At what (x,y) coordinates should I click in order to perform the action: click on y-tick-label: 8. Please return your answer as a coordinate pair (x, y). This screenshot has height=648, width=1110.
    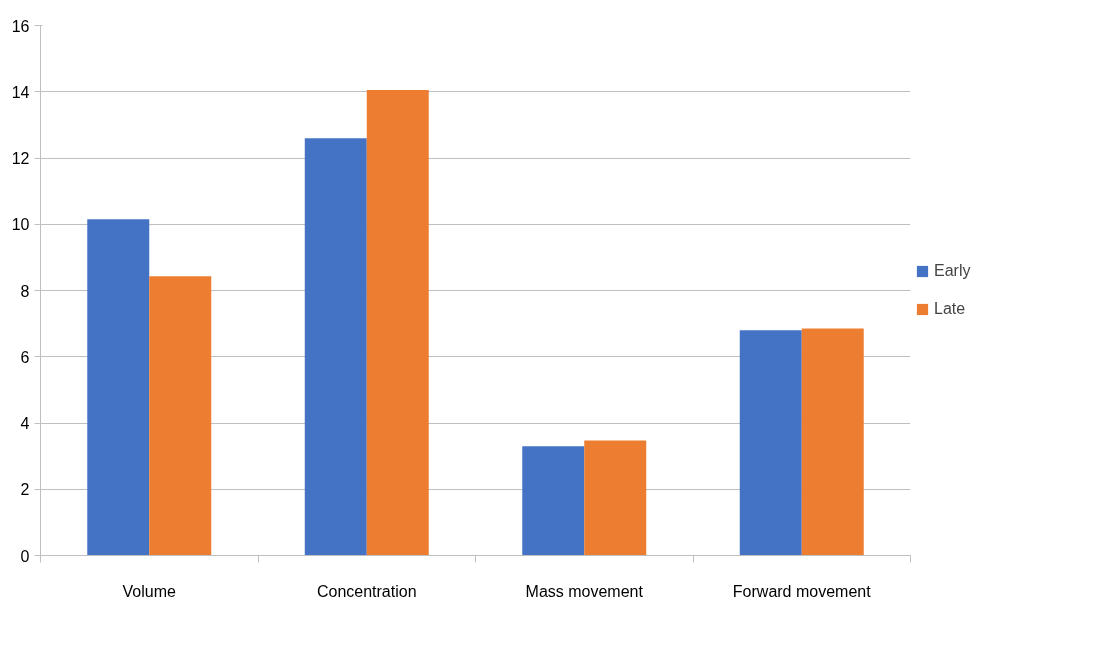
    Looking at the image, I should click on (25, 291).